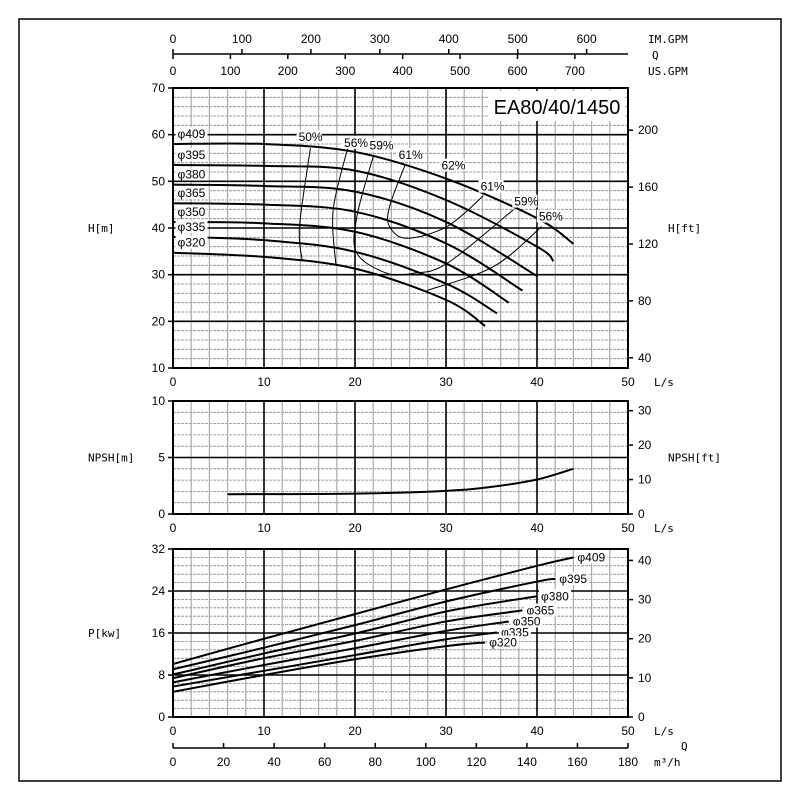 The image size is (800, 800). I want to click on m3h-tick-label: 60, so click(325, 762).